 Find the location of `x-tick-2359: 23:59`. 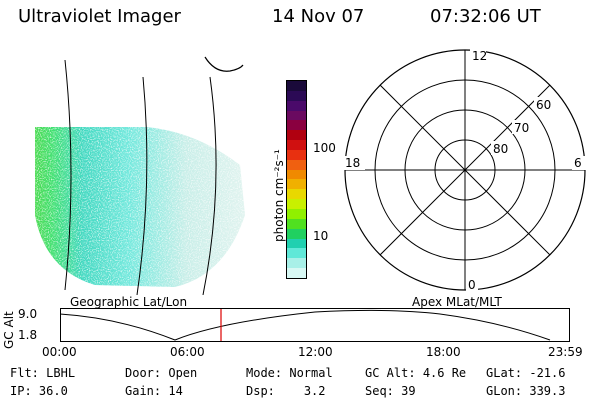

x-tick-2359: 23:59 is located at coordinates (565, 352).